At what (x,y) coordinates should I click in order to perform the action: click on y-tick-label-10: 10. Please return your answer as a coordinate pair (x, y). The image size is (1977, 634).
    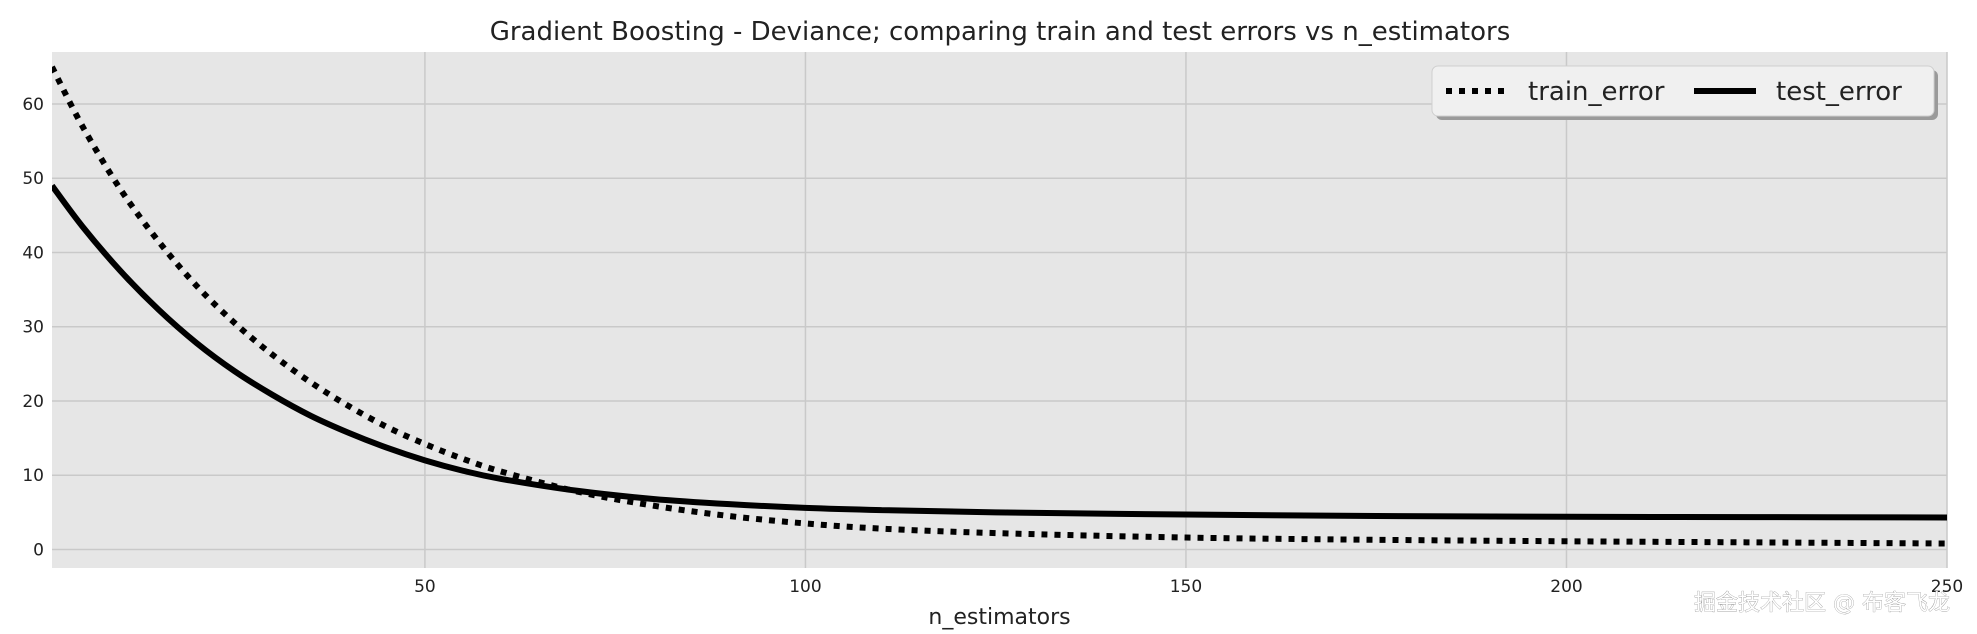
    Looking at the image, I should click on (33, 476).